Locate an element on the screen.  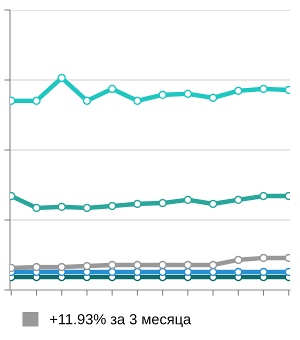
legend-label: +11.93% за 3 месяца is located at coordinates (121, 321).